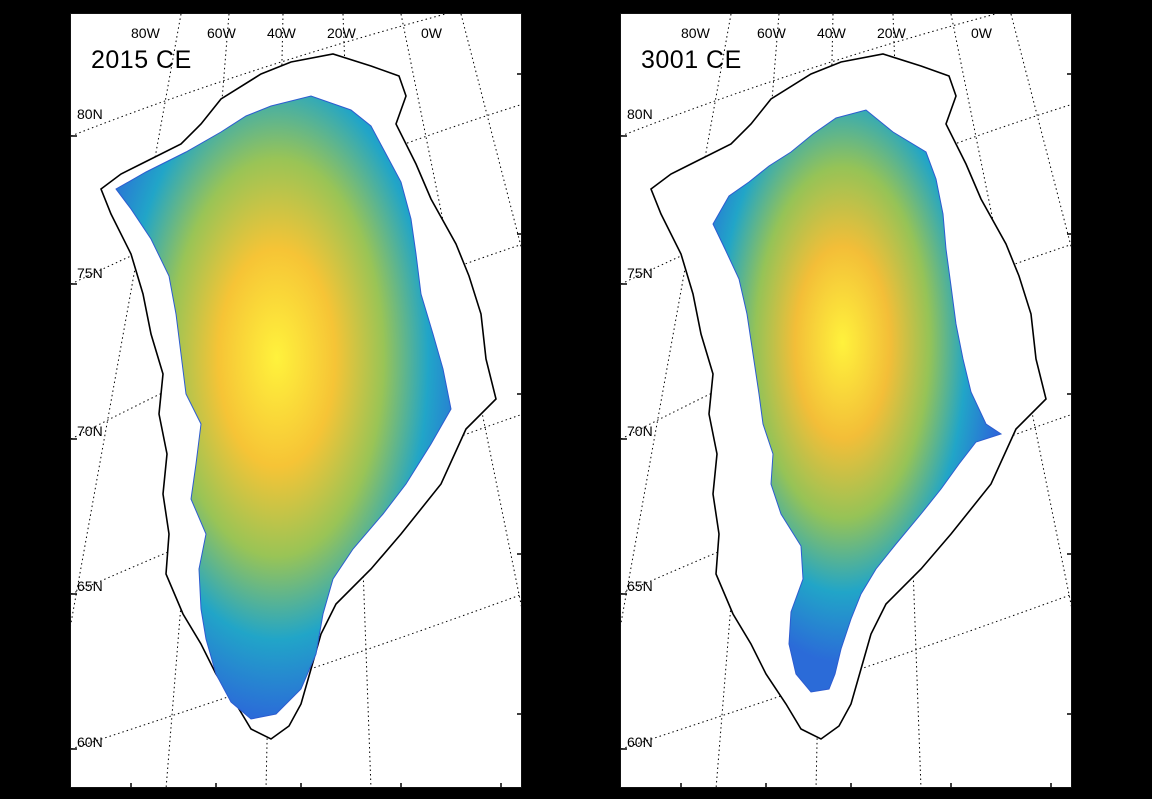  What do you see at coordinates (141, 60) in the screenshot?
I see `panel-title-2015: 2015 CE` at bounding box center [141, 60].